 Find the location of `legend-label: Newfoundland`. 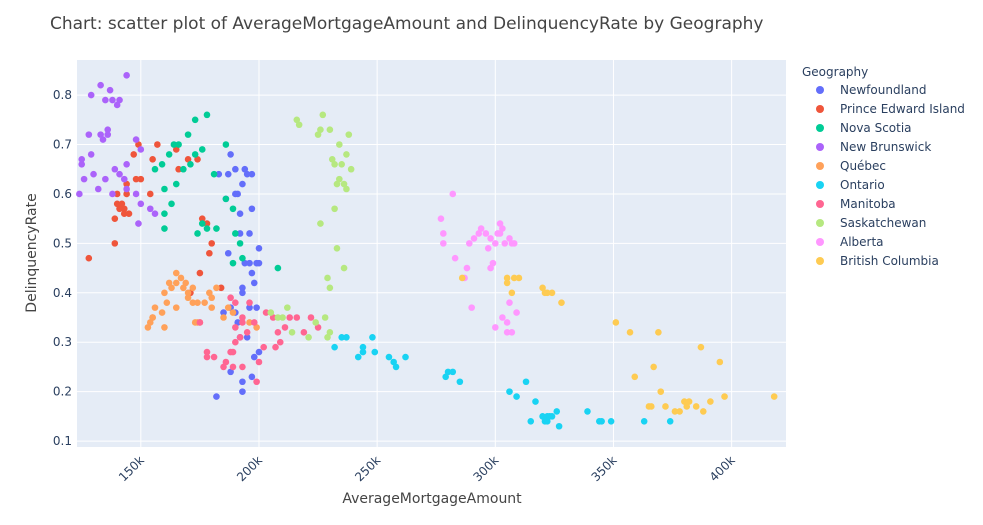

legend-label: Newfoundland is located at coordinates (883, 90).